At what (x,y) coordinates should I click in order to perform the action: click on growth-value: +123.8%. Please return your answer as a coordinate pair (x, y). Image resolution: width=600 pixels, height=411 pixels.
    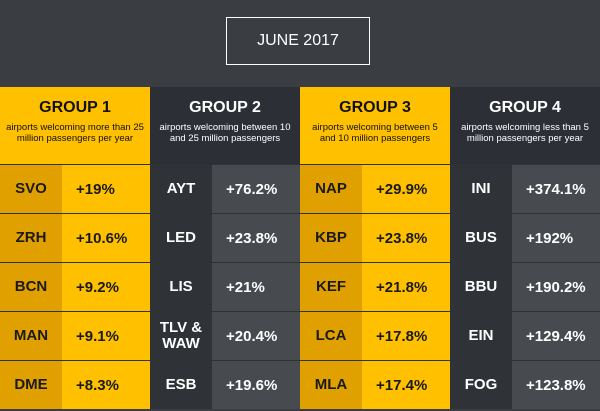
    Looking at the image, I should click on (556, 385).